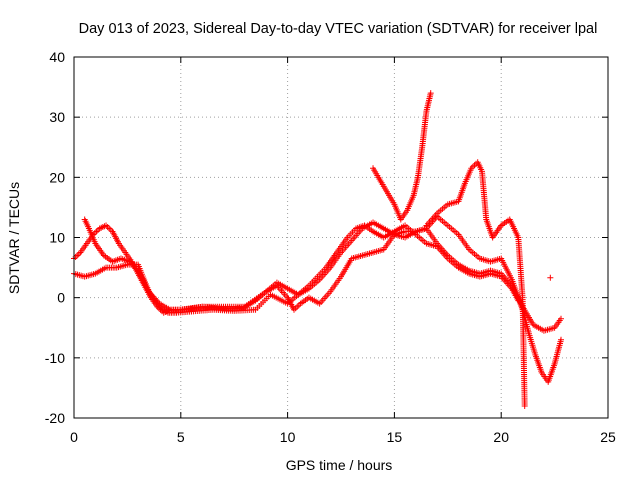 The height and width of the screenshot is (480, 640). I want to click on x-tick-label: 10, so click(288, 437).